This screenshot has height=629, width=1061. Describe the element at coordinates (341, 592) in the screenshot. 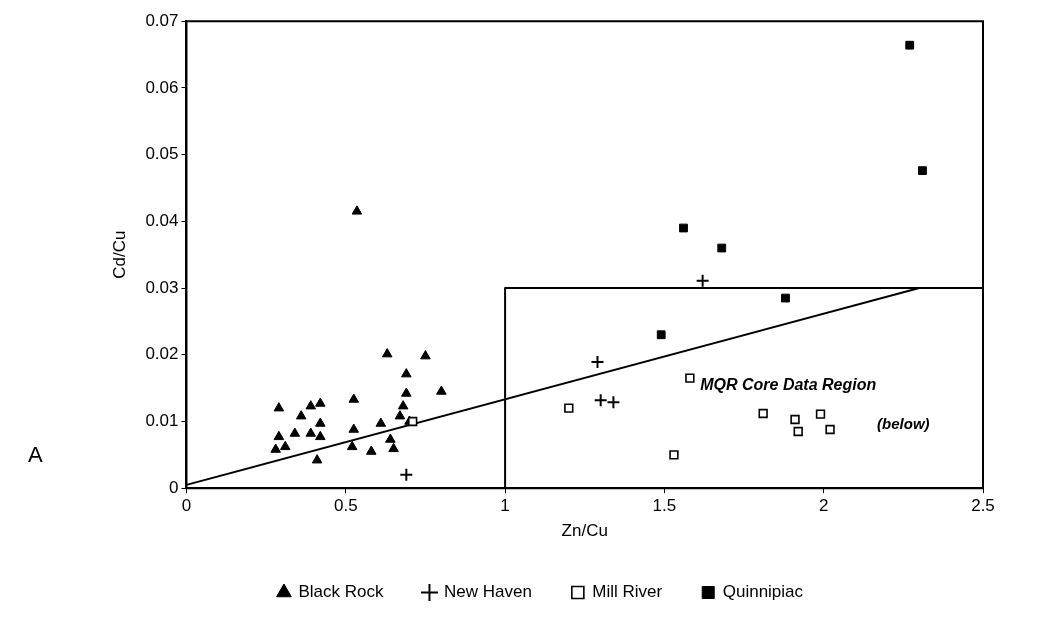

I see `legend-label: Black Rock` at that location.